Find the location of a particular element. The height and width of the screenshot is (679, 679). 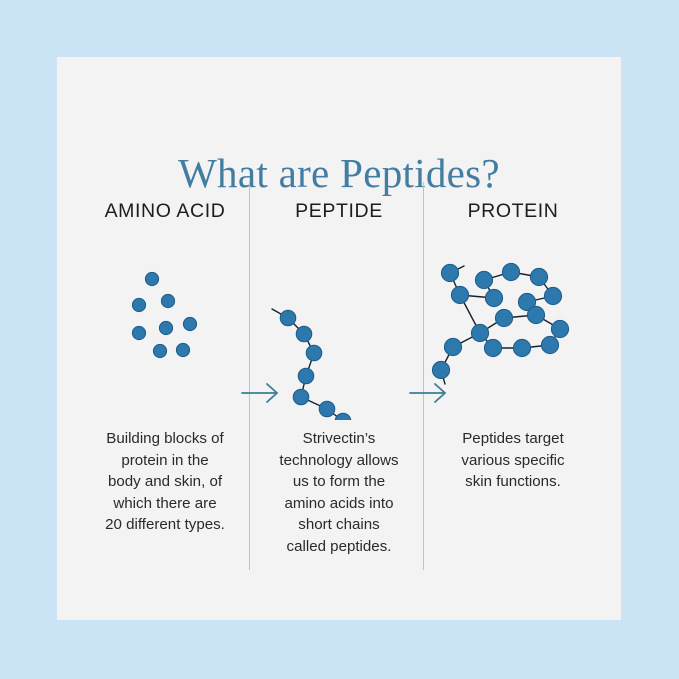

folded-protein-icon is located at coordinates (500, 323).